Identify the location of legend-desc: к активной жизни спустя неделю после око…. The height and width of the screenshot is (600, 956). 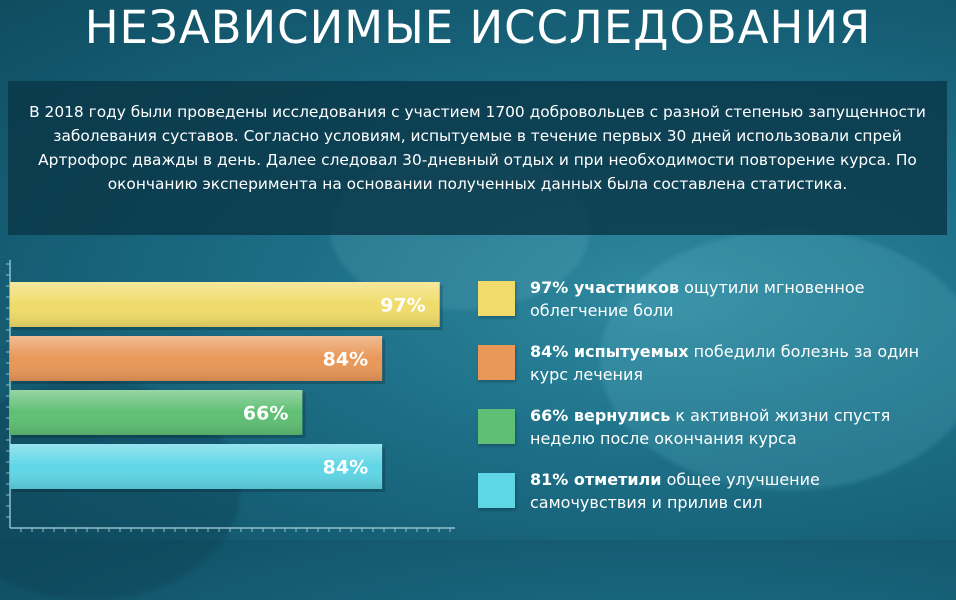
(710, 427).